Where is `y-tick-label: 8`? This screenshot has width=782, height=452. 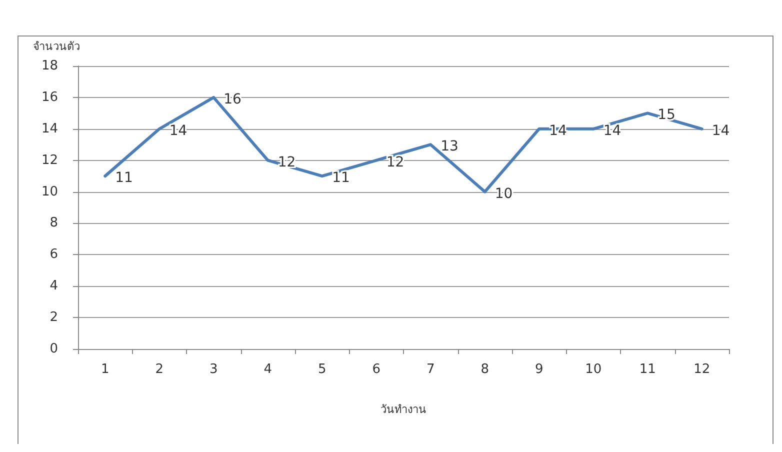 y-tick-label: 8 is located at coordinates (54, 223).